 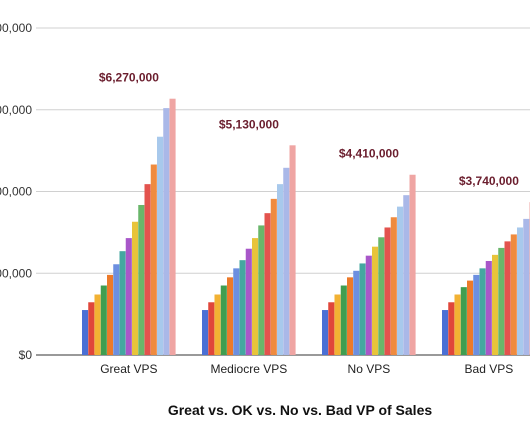 What do you see at coordinates (306, 369) in the screenshot?
I see `x-axis-tick-labels: Great VPS Mediocre VPS No VPS Bad VPS` at bounding box center [306, 369].